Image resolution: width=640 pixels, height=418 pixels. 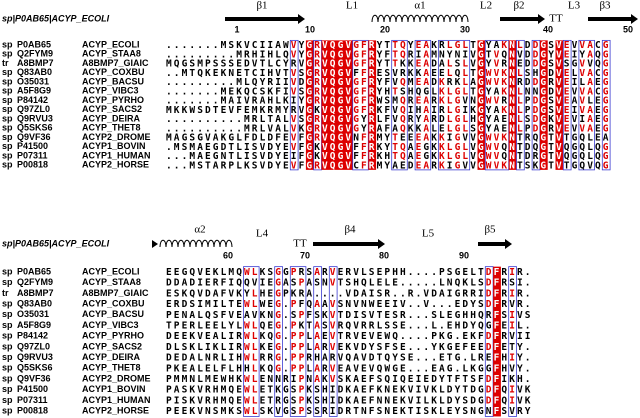 What do you see at coordinates (305, 255) in the screenshot?
I see `residue-number: 70` at bounding box center [305, 255].